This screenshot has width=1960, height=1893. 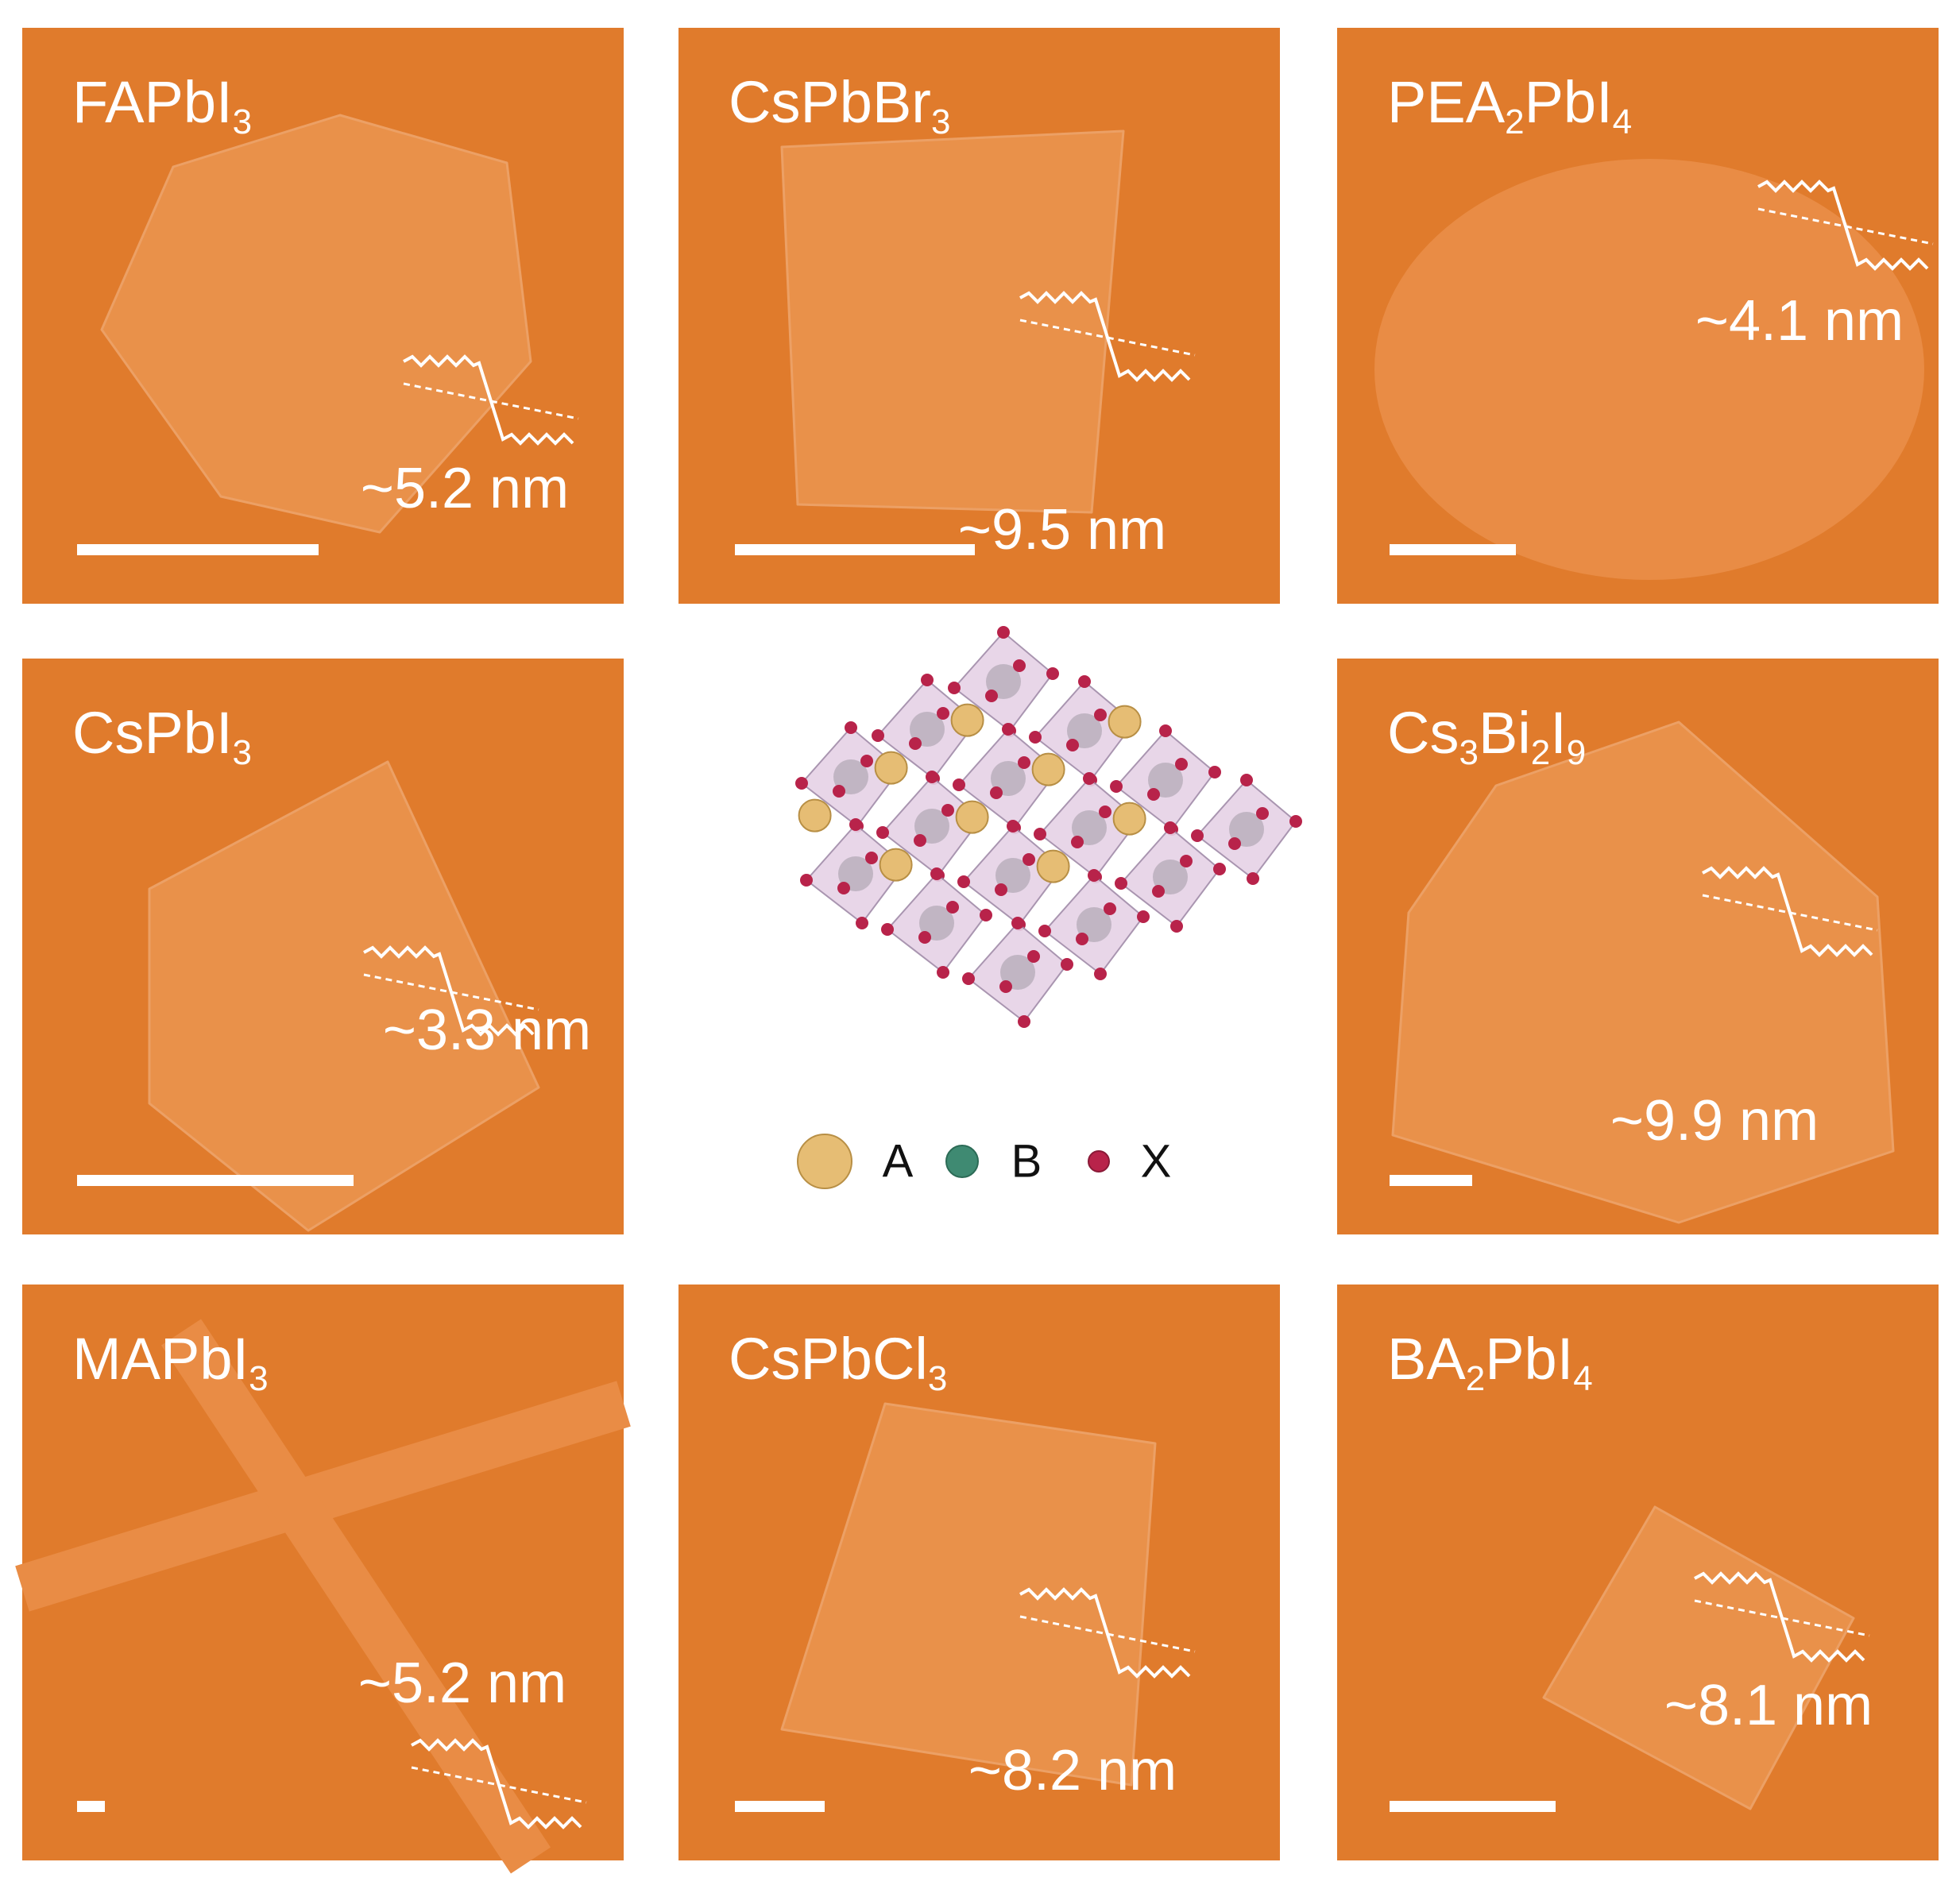 What do you see at coordinates (1505, 733) in the screenshot?
I see `formula-text: Bi` at bounding box center [1505, 733].